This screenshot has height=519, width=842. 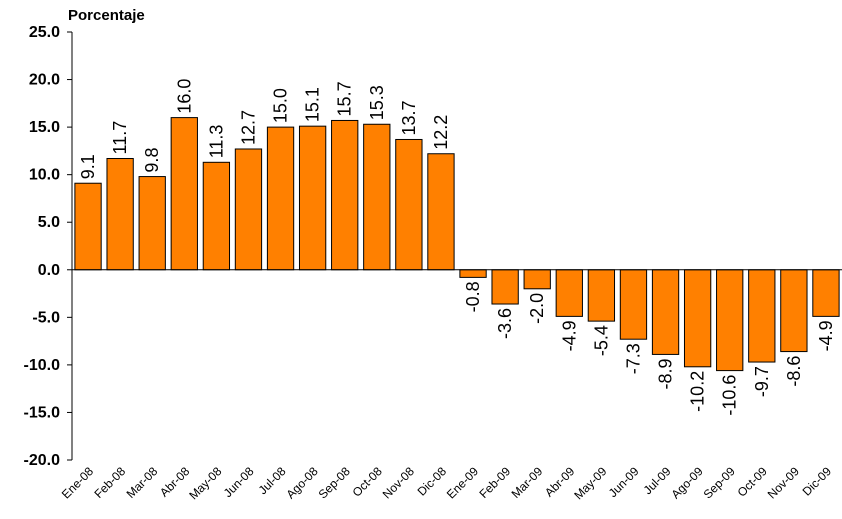 I want to click on x-tick-label: Oct-08, so click(x=368, y=482).